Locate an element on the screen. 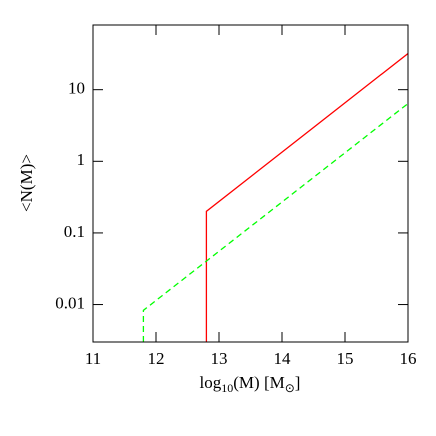 The image size is (436, 436). y-tick-label: 1 is located at coordinates (81, 159).